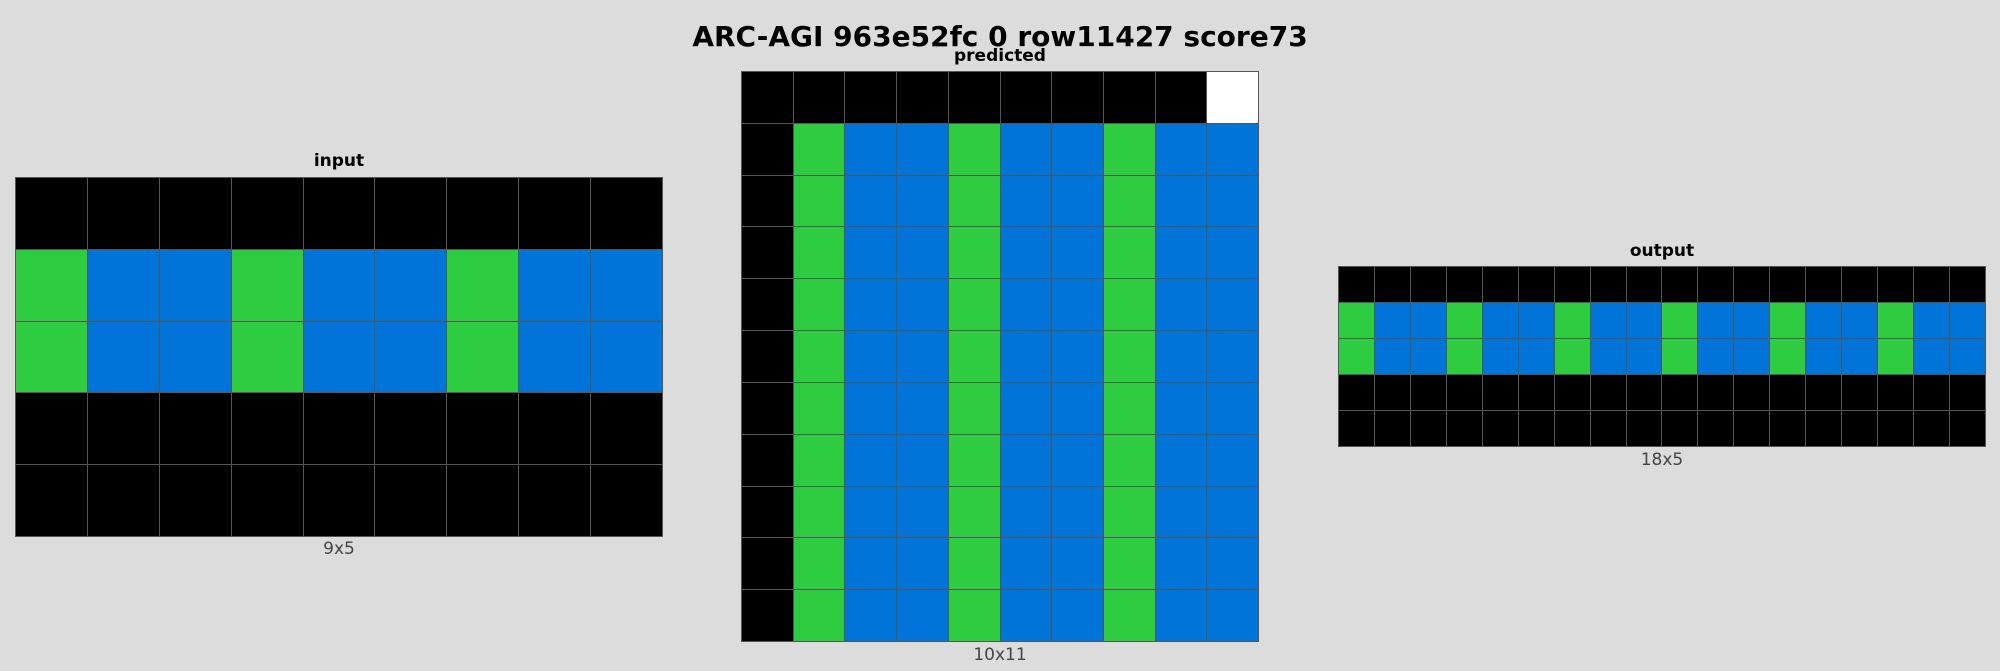  I want to click on predicted-dims: 10x11, so click(1000, 655).